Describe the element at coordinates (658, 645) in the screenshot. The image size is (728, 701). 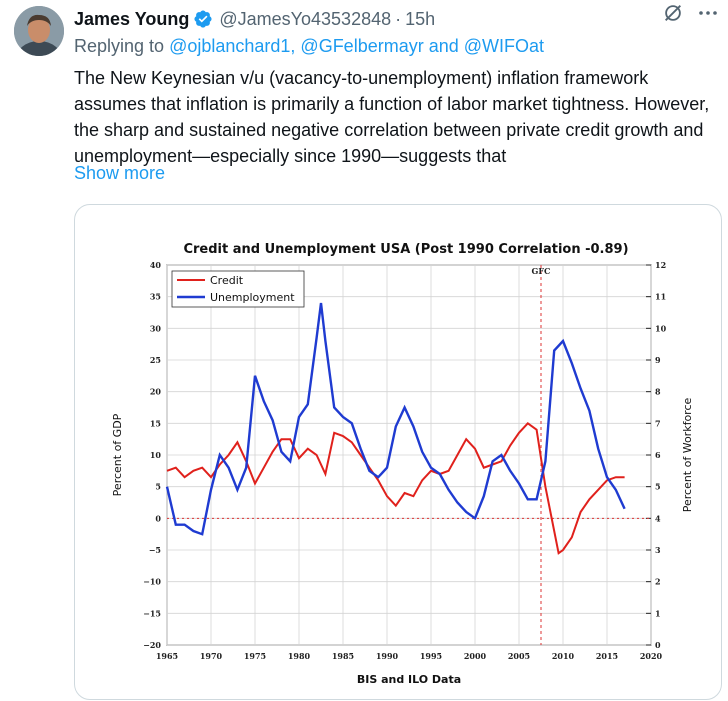
I see `right-tick-label: 0` at that location.